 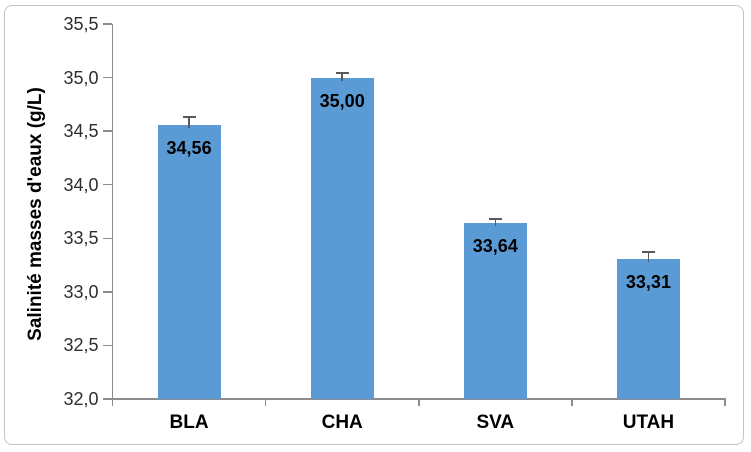 I want to click on x-category-label: CHA, so click(x=342, y=422).